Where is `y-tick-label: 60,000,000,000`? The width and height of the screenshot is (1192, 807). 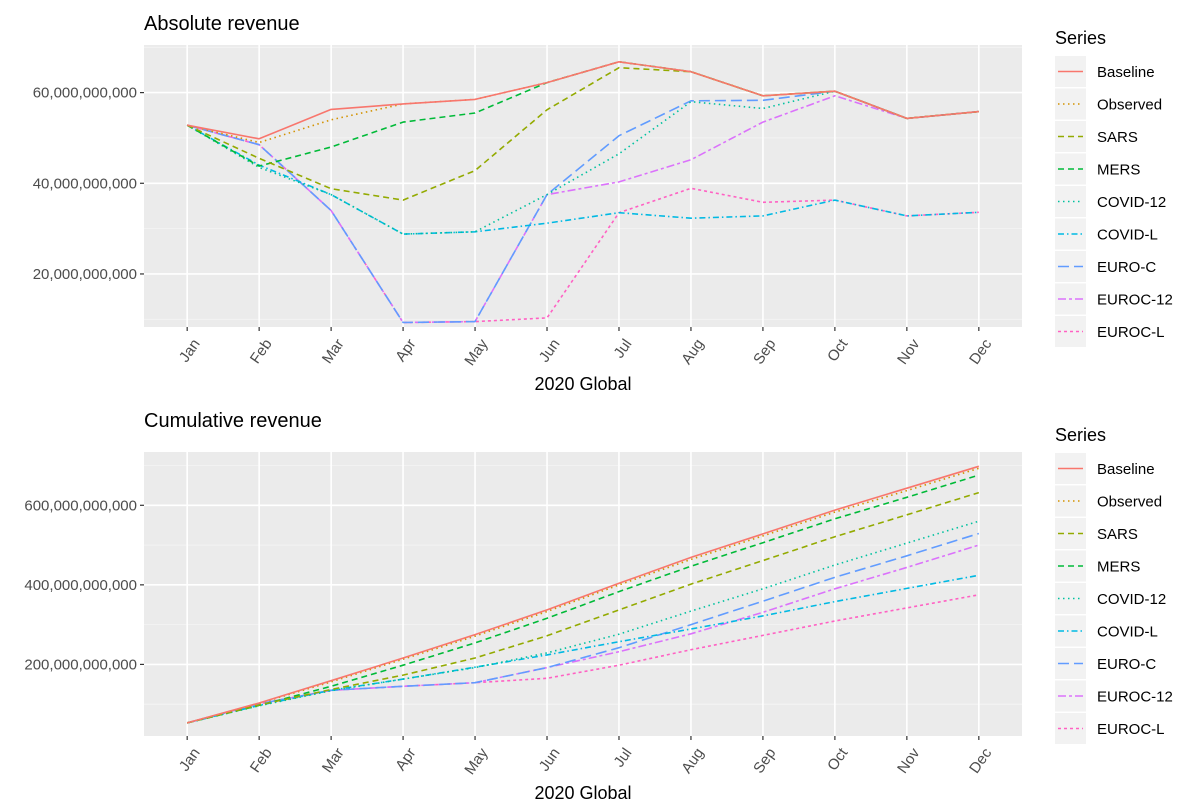
y-tick-label: 60,000,000,000 is located at coordinates (85, 93).